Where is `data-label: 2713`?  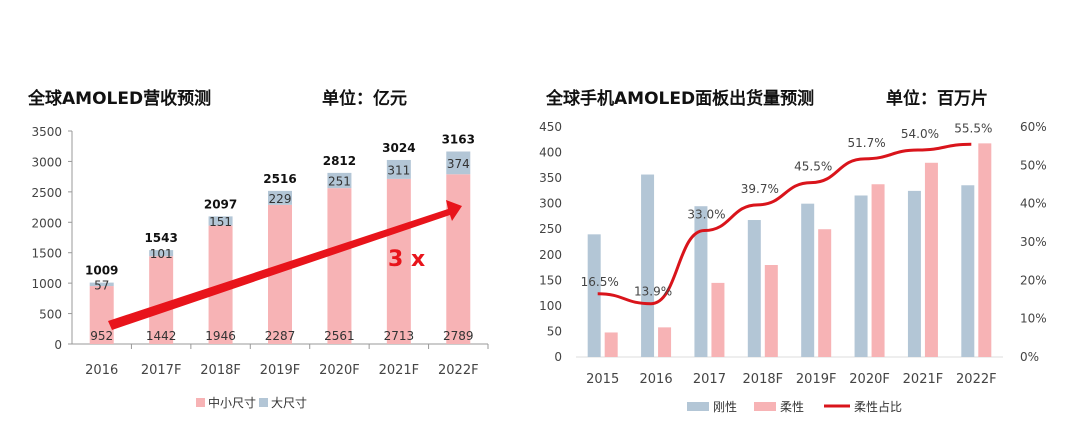
data-label: 2713 is located at coordinates (399, 336).